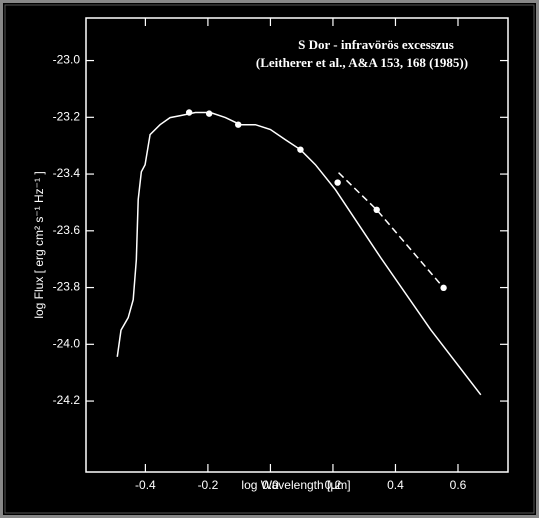 This screenshot has width=539, height=518. Describe the element at coordinates (67, 287) in the screenshot. I see `y-tick-label: -23.8` at that location.